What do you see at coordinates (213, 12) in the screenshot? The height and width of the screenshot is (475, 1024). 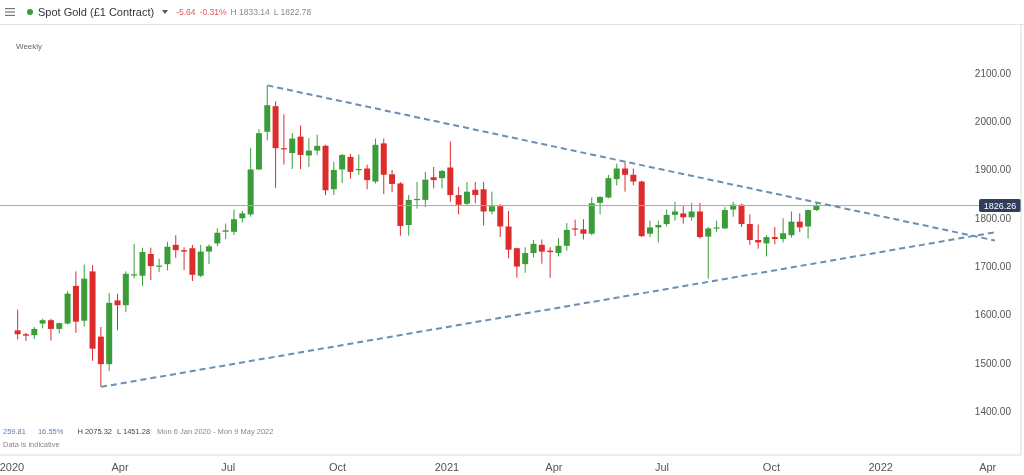 I see `text: -0.31%` at bounding box center [213, 12].